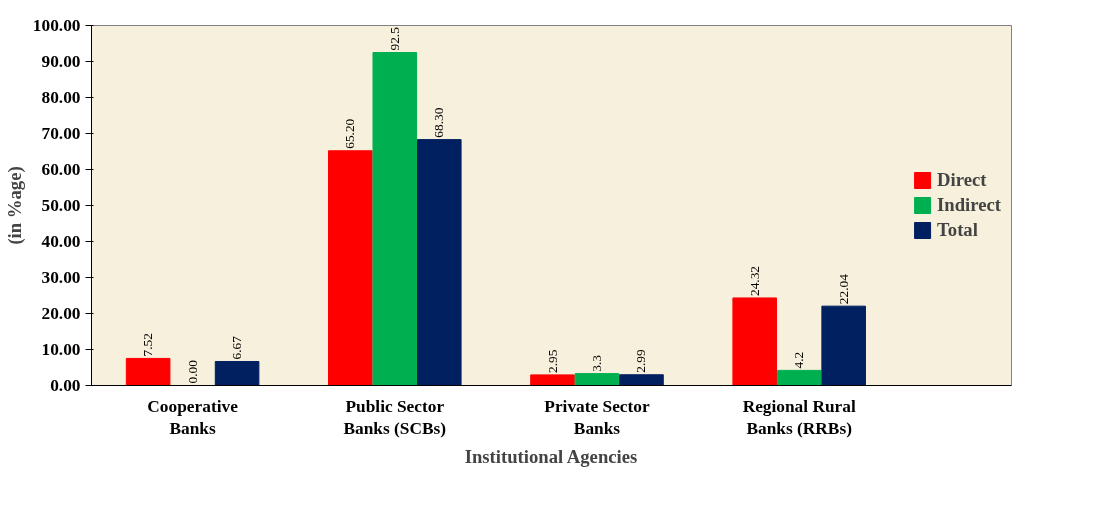 Image resolution: width=1109 pixels, height=507 pixels. Describe the element at coordinates (552, 361) in the screenshot. I see `data-label: 2.95` at that location.